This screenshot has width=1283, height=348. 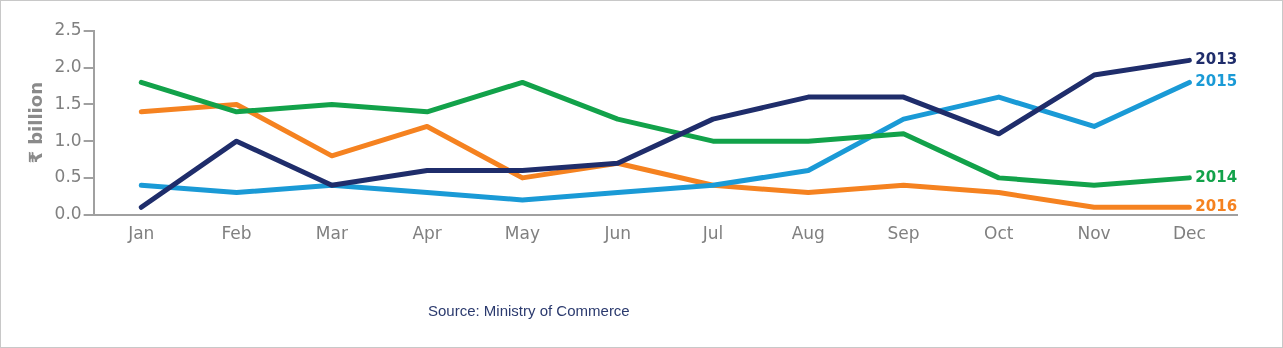 I want to click on y-axis-title: ₹ billion, so click(x=36, y=123).